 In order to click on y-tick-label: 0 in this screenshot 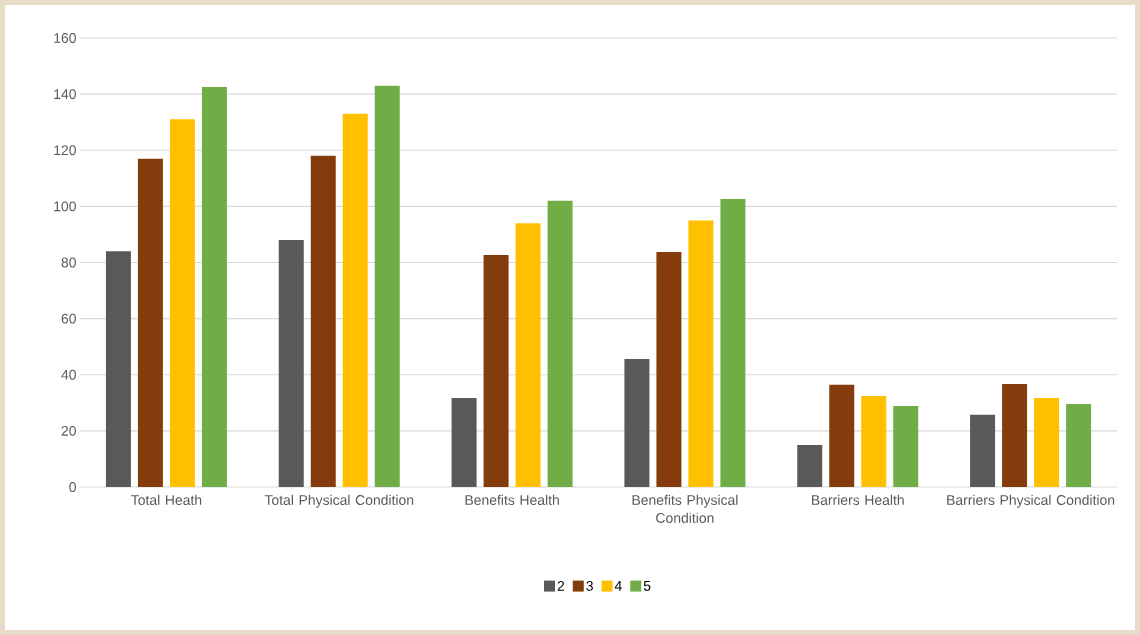, I will do `click(72, 487)`.